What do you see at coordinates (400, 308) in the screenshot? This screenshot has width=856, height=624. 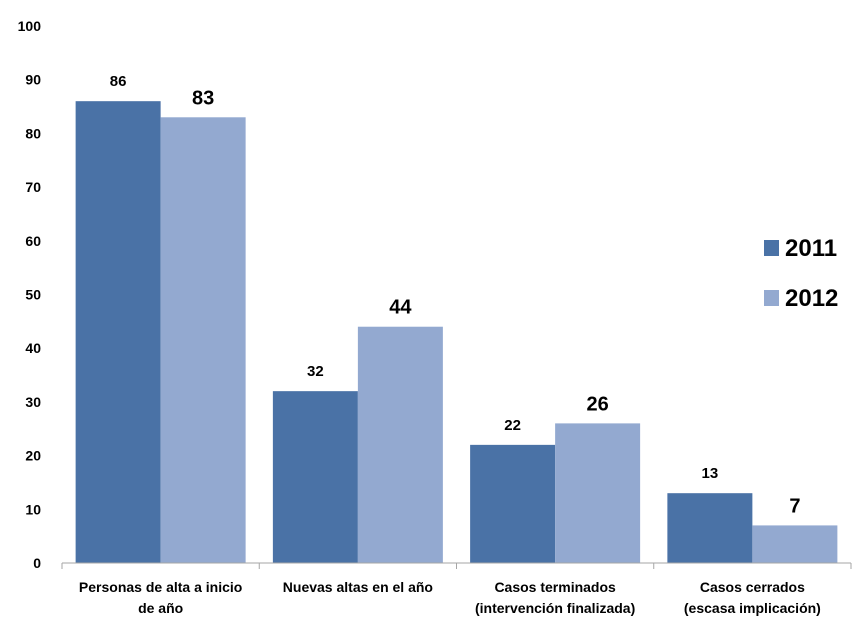 I see `data-label: 44` at bounding box center [400, 308].